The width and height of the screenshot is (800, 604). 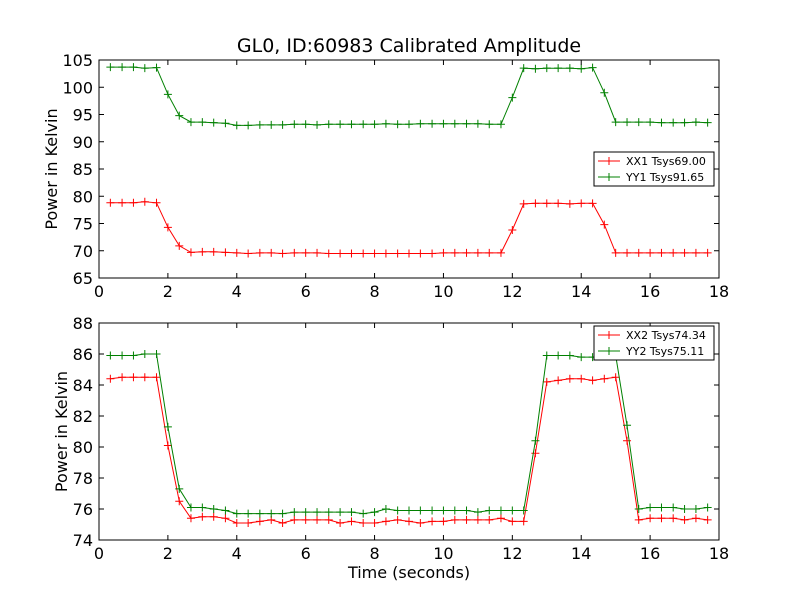 I want to click on x-tick-label: 18, so click(x=719, y=291).